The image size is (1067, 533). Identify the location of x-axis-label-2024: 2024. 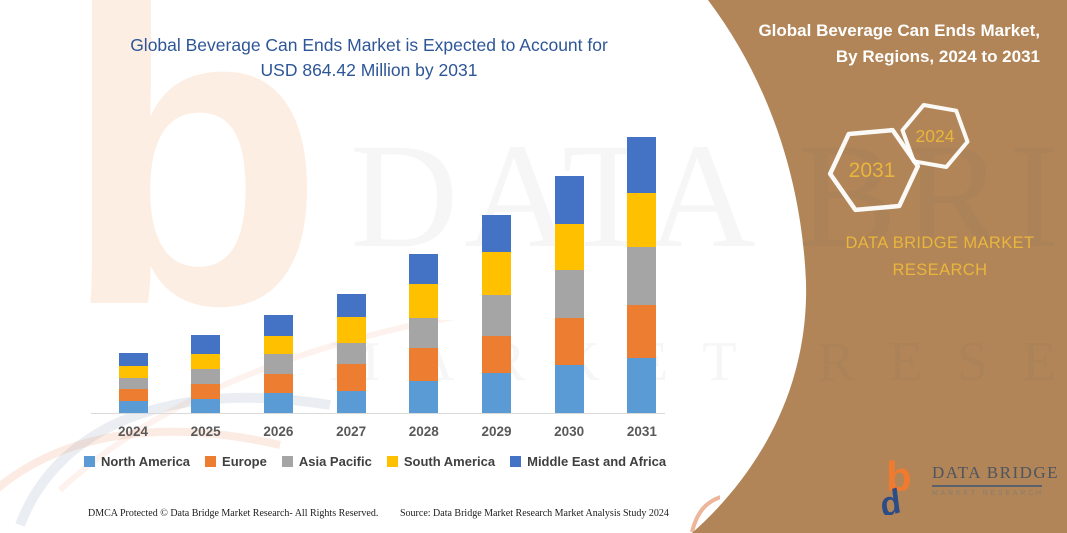
(133, 431).